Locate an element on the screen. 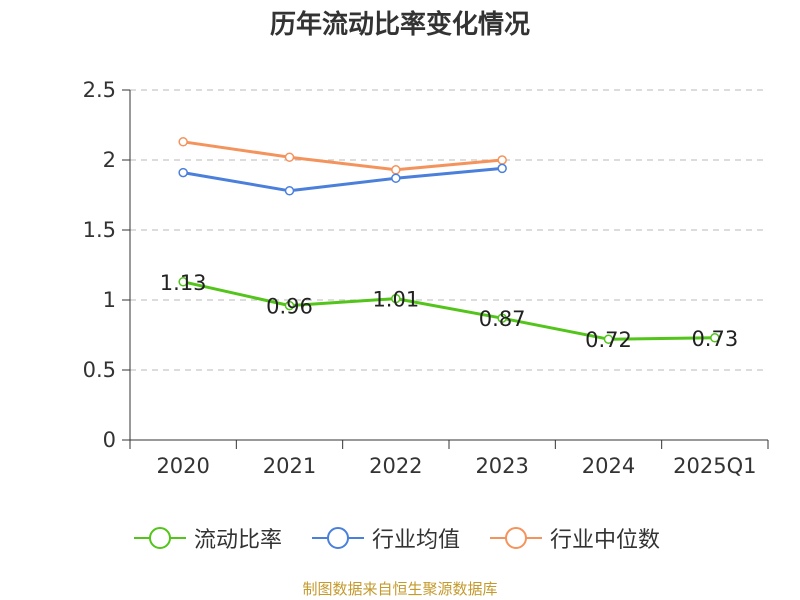  legend-item-industry-median: 行业中位数 is located at coordinates (575, 538).